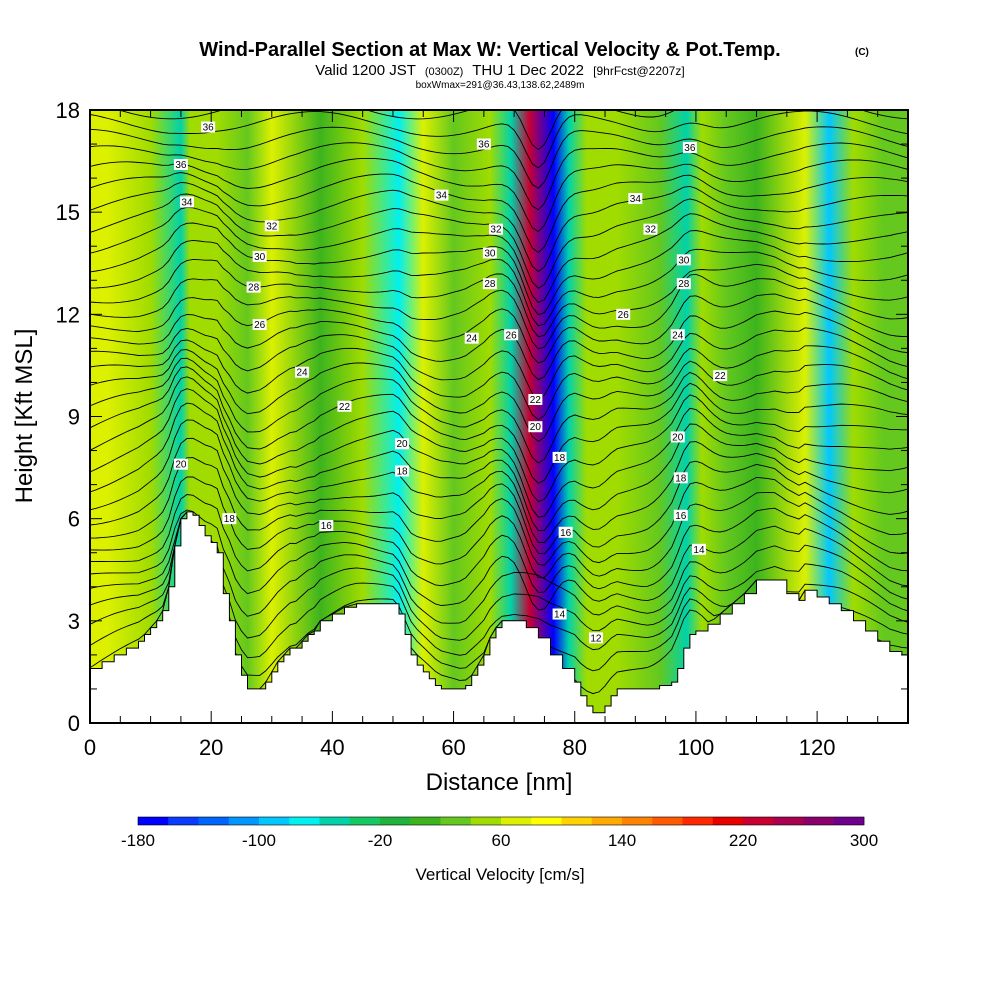 The height and width of the screenshot is (1000, 1000). I want to click on contour-label-9: 20, so click(180, 464).